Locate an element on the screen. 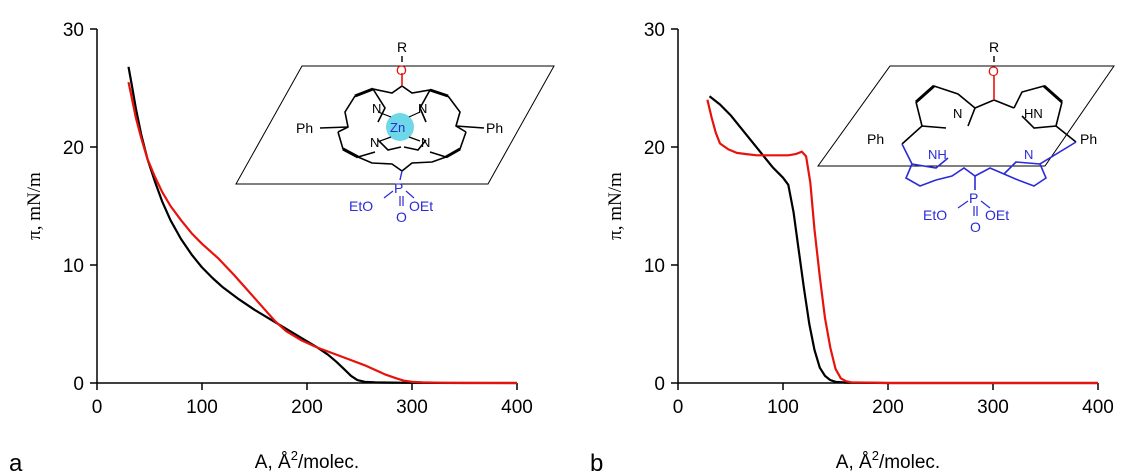  panel-b-eto-label: EtO is located at coordinates (935, 215).